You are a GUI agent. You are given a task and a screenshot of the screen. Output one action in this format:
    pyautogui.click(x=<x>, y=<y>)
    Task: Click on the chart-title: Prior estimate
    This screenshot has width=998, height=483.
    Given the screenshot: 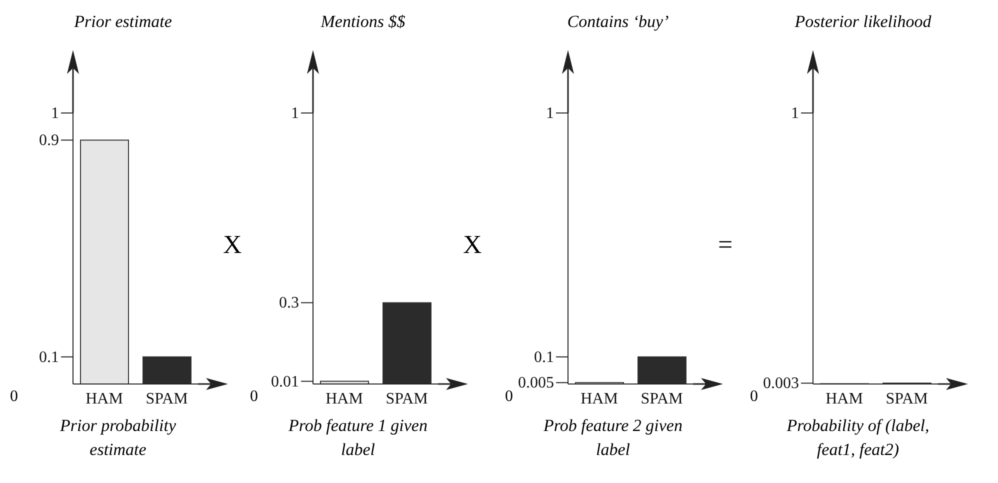 What is the action you would take?
    pyautogui.click(x=123, y=22)
    